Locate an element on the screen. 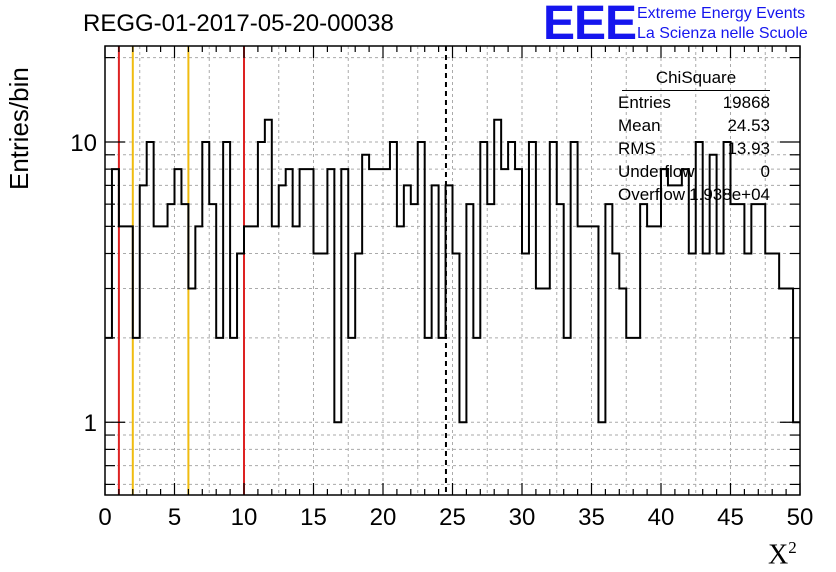 Image resolution: width=836 pixels, height=572 pixels. stats-key: Mean is located at coordinates (639, 125).